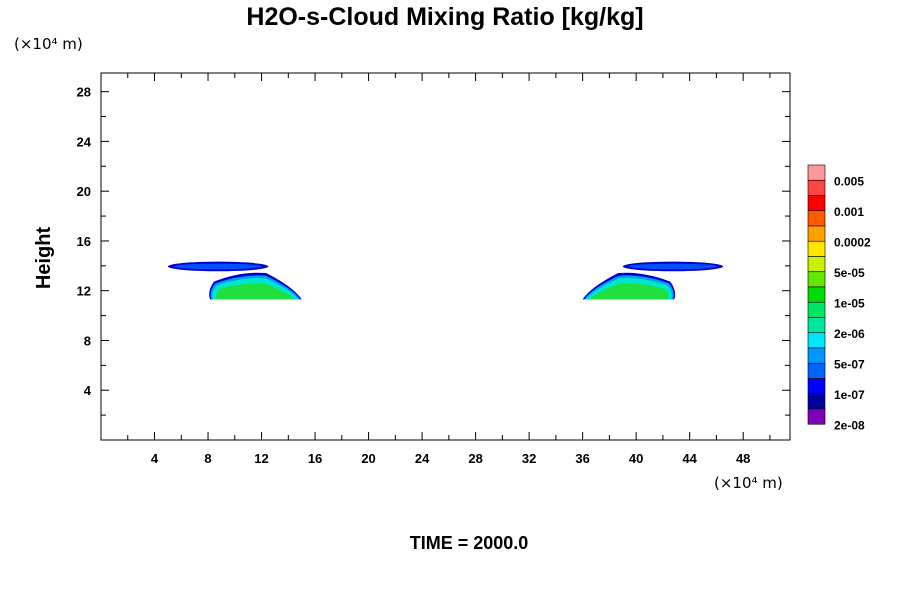  I want to click on colorbar-label: 1e-07, so click(849, 395).